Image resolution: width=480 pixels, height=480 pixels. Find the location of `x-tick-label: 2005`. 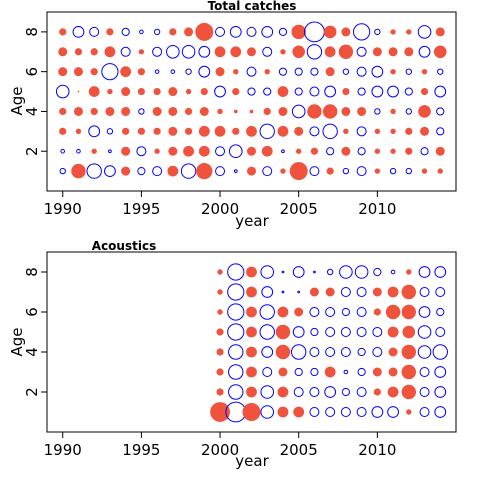

x-tick-label: 2005 is located at coordinates (299, 450).